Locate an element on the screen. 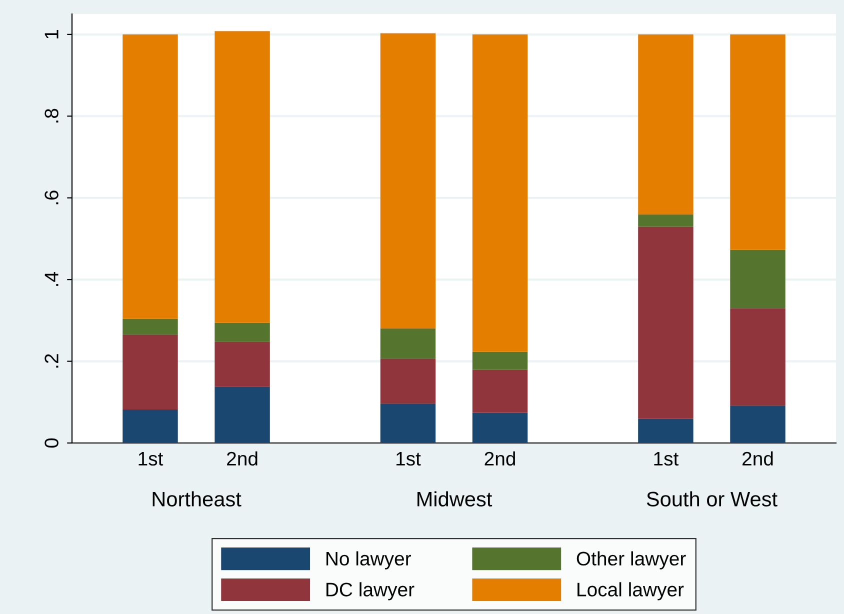  y-tick-label: .8 is located at coordinates (51, 115).